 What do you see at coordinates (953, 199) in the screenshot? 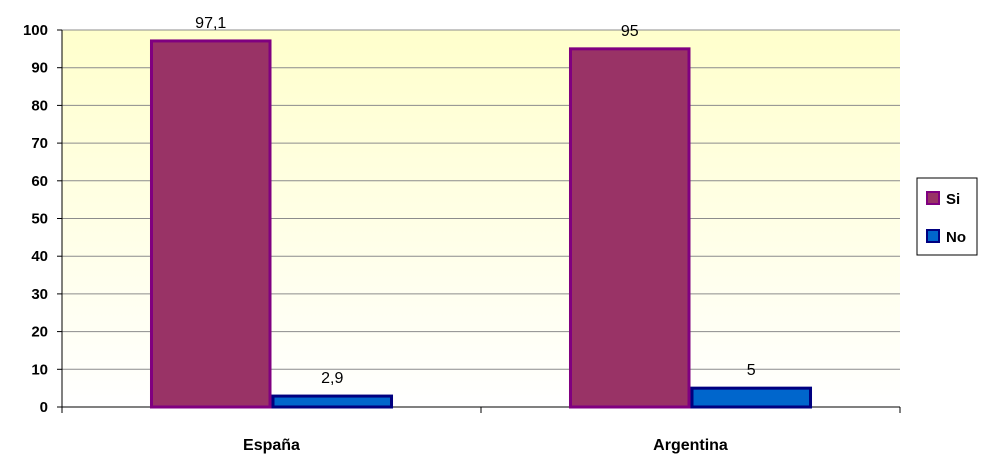
I see `legend-label: Si` at bounding box center [953, 199].